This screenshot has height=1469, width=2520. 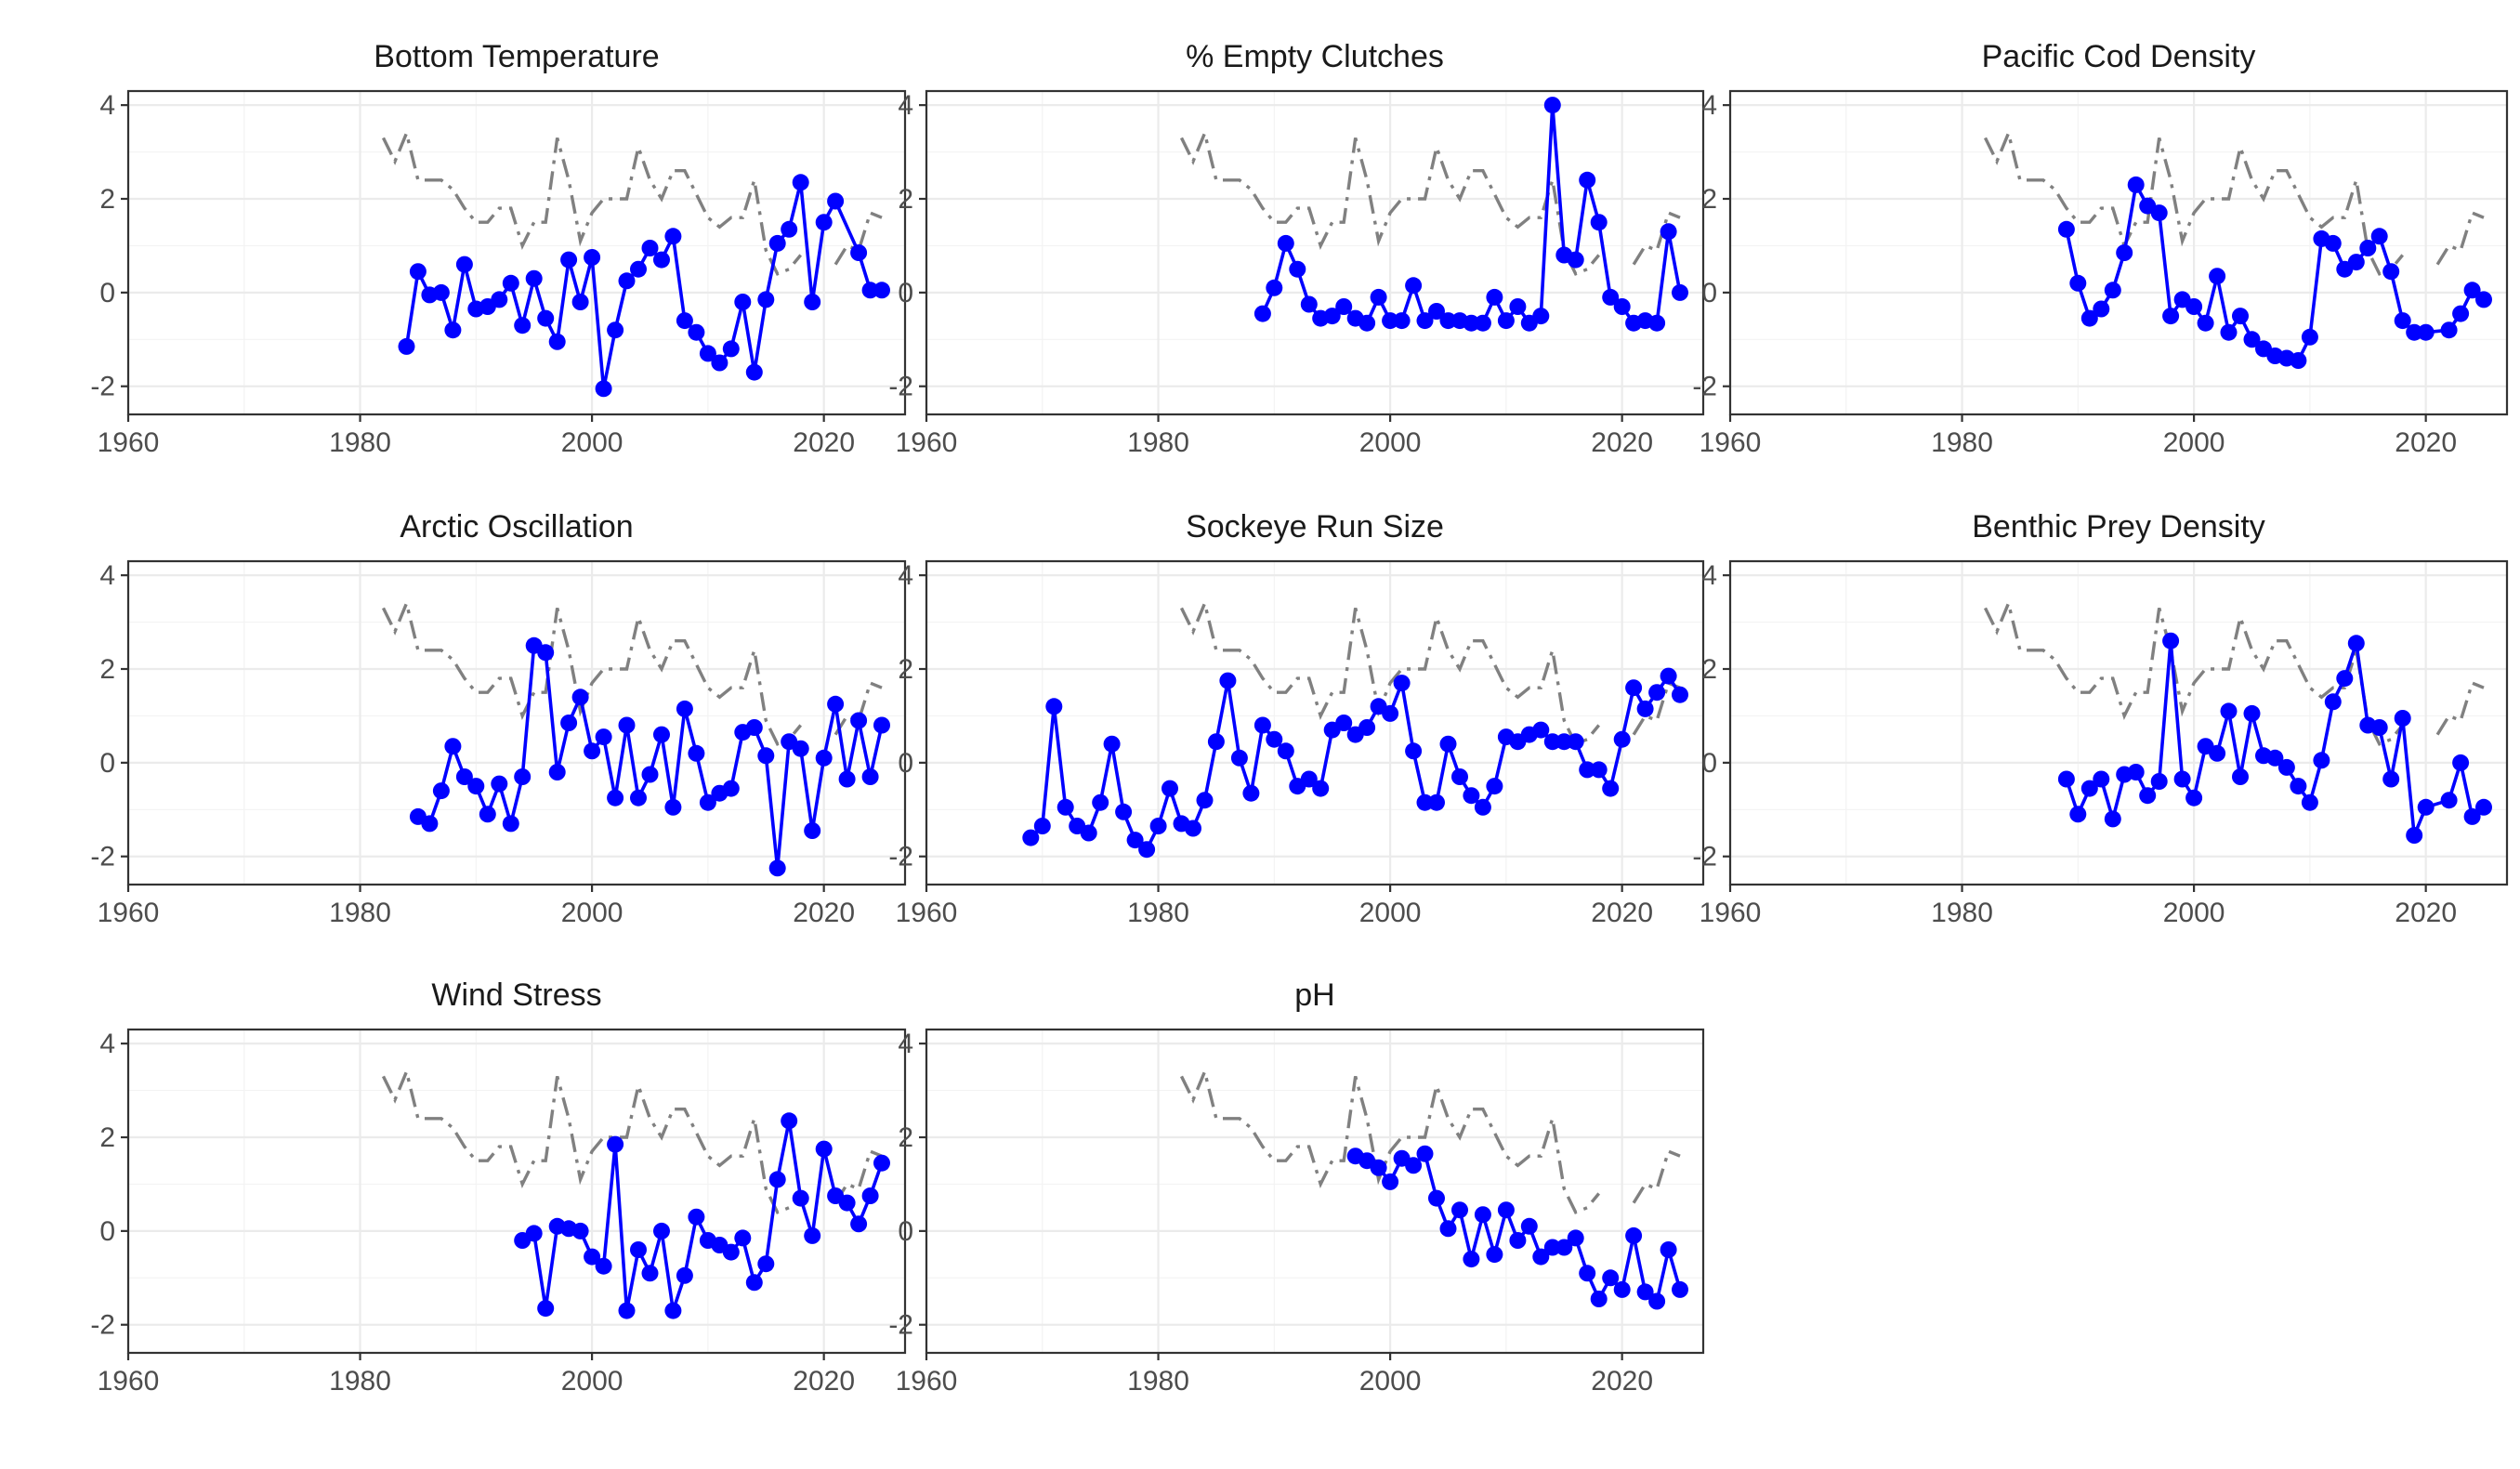 I want to click on y-tick-label: 0, so click(x=107, y=1231).